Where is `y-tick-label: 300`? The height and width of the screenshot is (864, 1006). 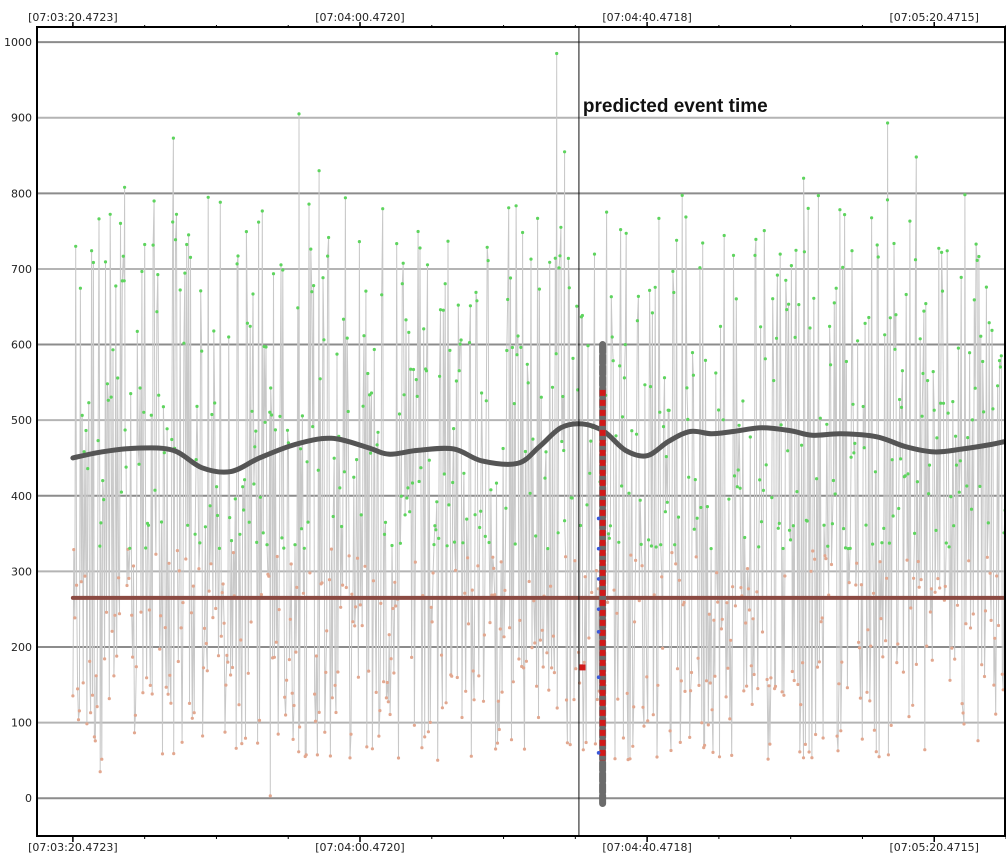
y-tick-label: 300 is located at coordinates (21, 571).